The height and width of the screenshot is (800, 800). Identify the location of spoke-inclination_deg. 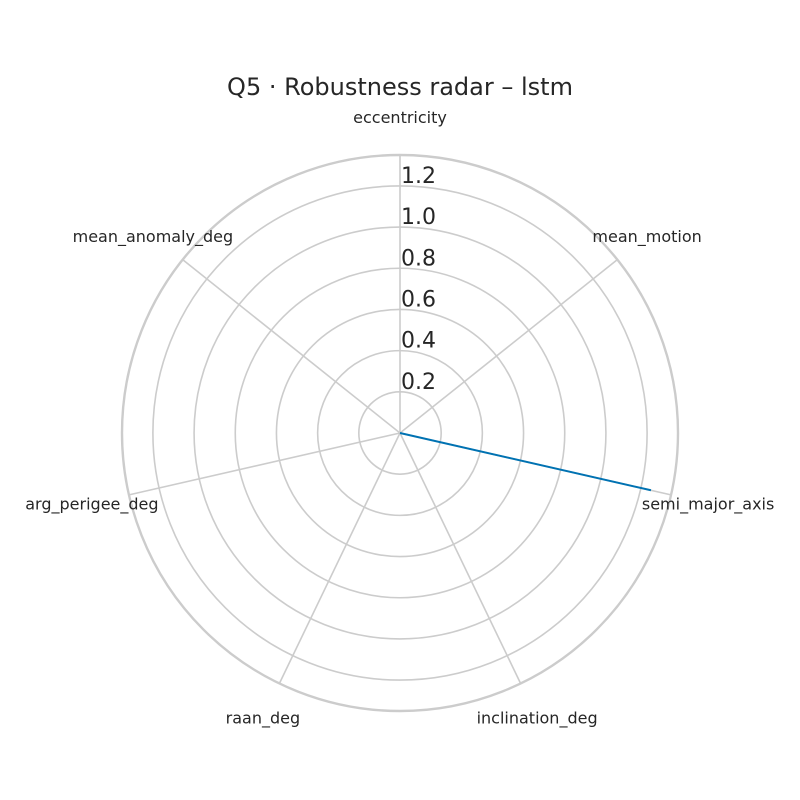
(460, 558).